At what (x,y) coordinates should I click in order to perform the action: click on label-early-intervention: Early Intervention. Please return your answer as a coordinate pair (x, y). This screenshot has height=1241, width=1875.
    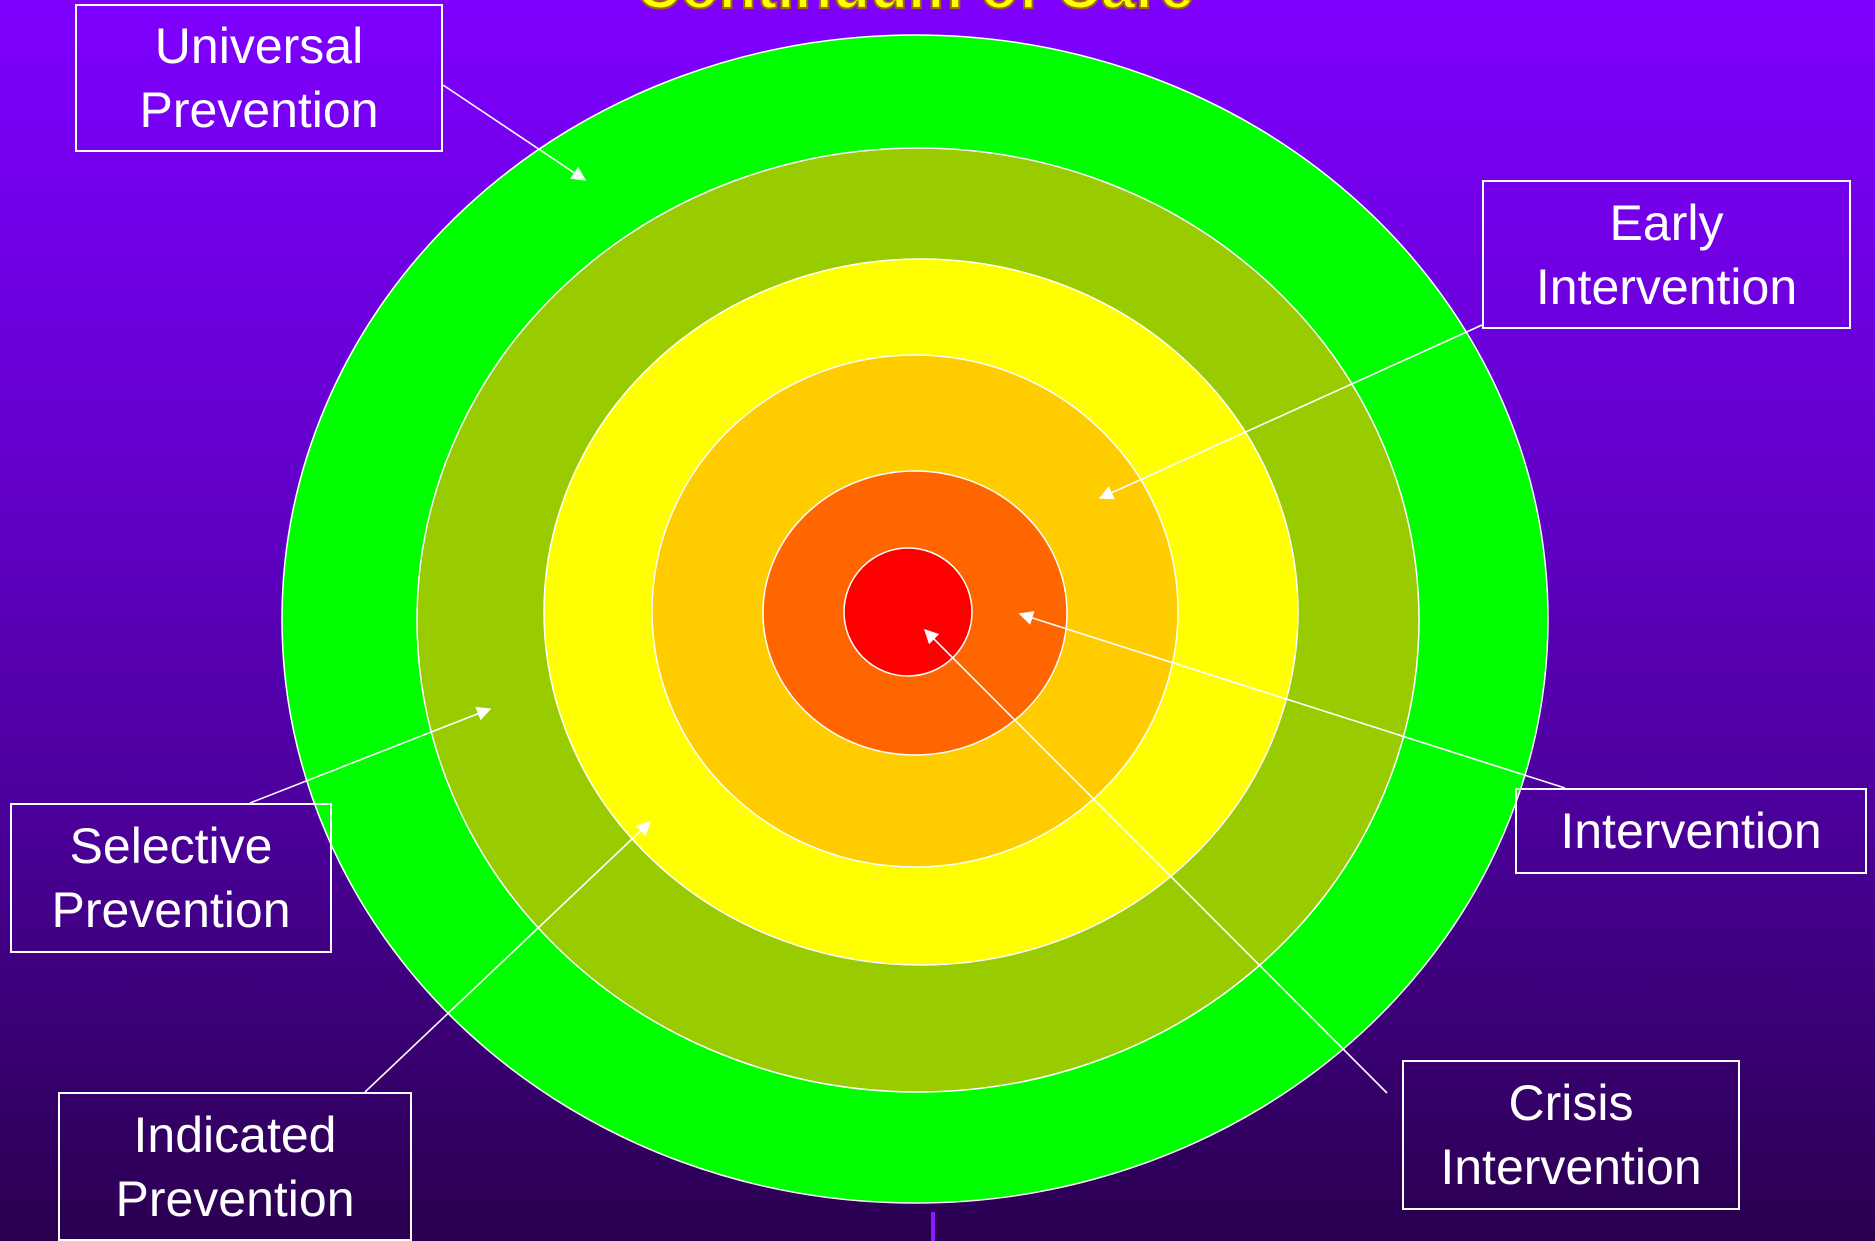
    Looking at the image, I should click on (1666, 254).